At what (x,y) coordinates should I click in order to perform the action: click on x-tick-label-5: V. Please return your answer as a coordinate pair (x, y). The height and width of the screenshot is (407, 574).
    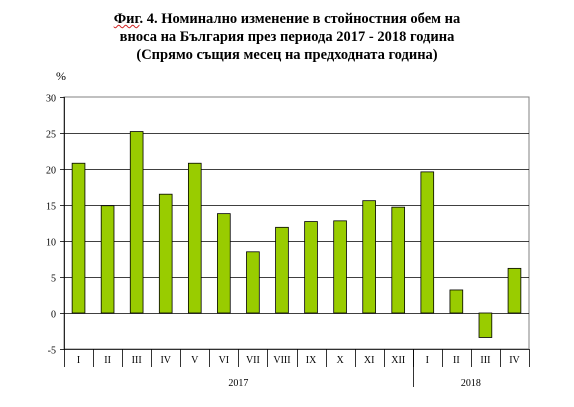
    Looking at the image, I should click on (195, 360).